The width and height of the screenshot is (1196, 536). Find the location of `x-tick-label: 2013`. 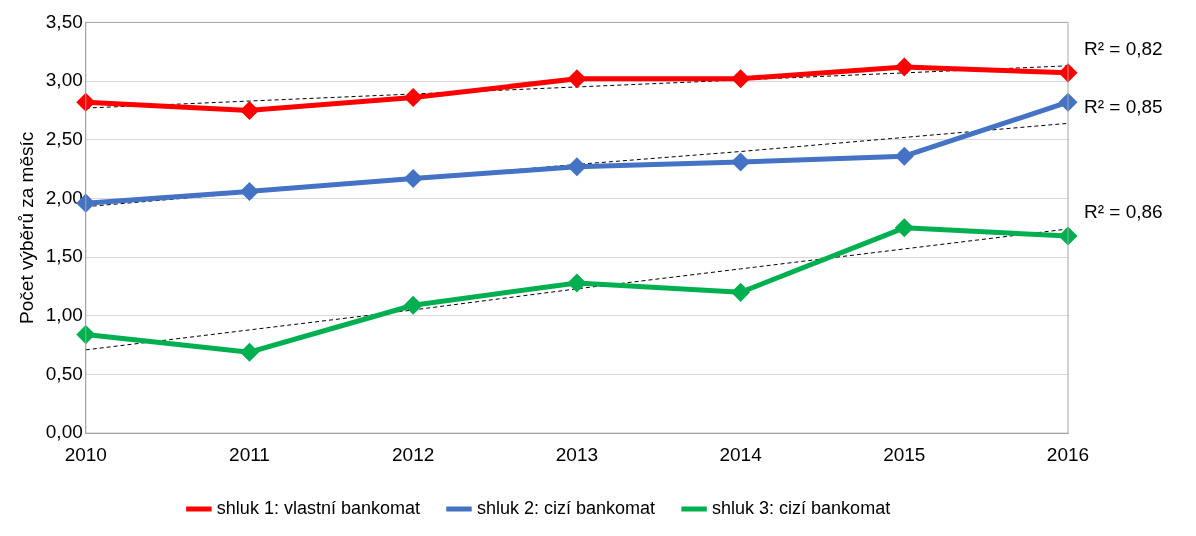

x-tick-label: 2013 is located at coordinates (577, 454).